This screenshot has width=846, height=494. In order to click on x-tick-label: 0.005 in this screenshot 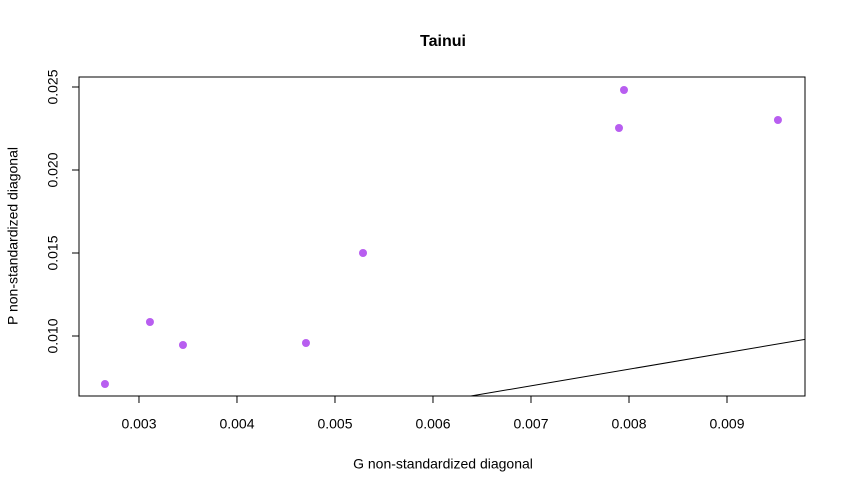, I will do `click(334, 424)`.